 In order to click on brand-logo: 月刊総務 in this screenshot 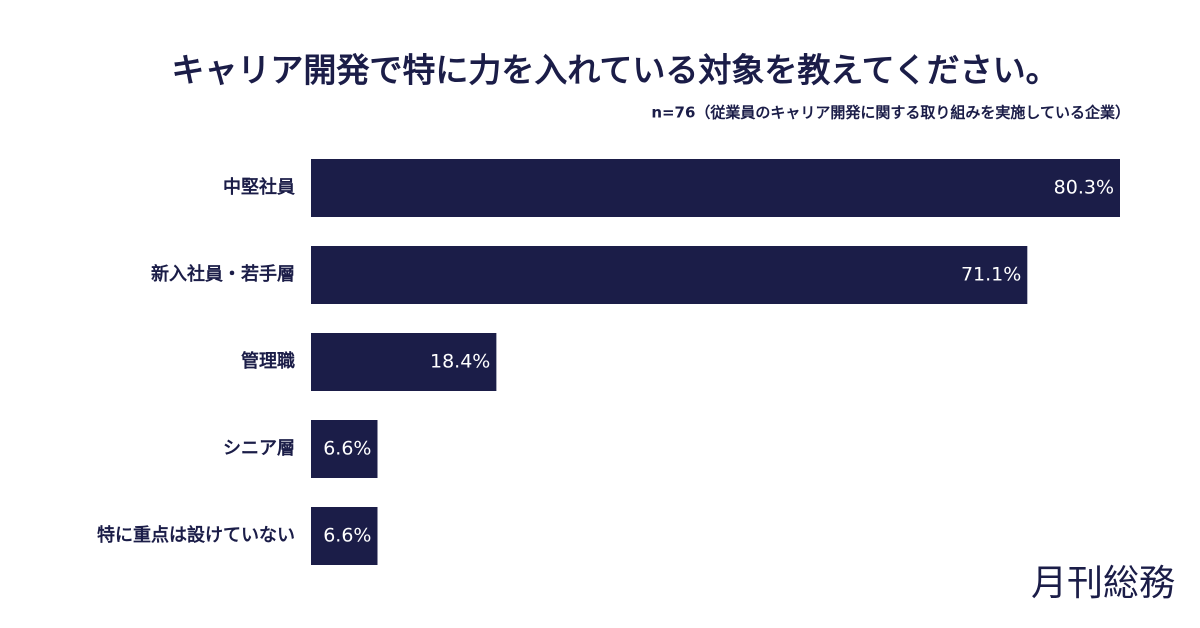, I will do `click(1103, 583)`.